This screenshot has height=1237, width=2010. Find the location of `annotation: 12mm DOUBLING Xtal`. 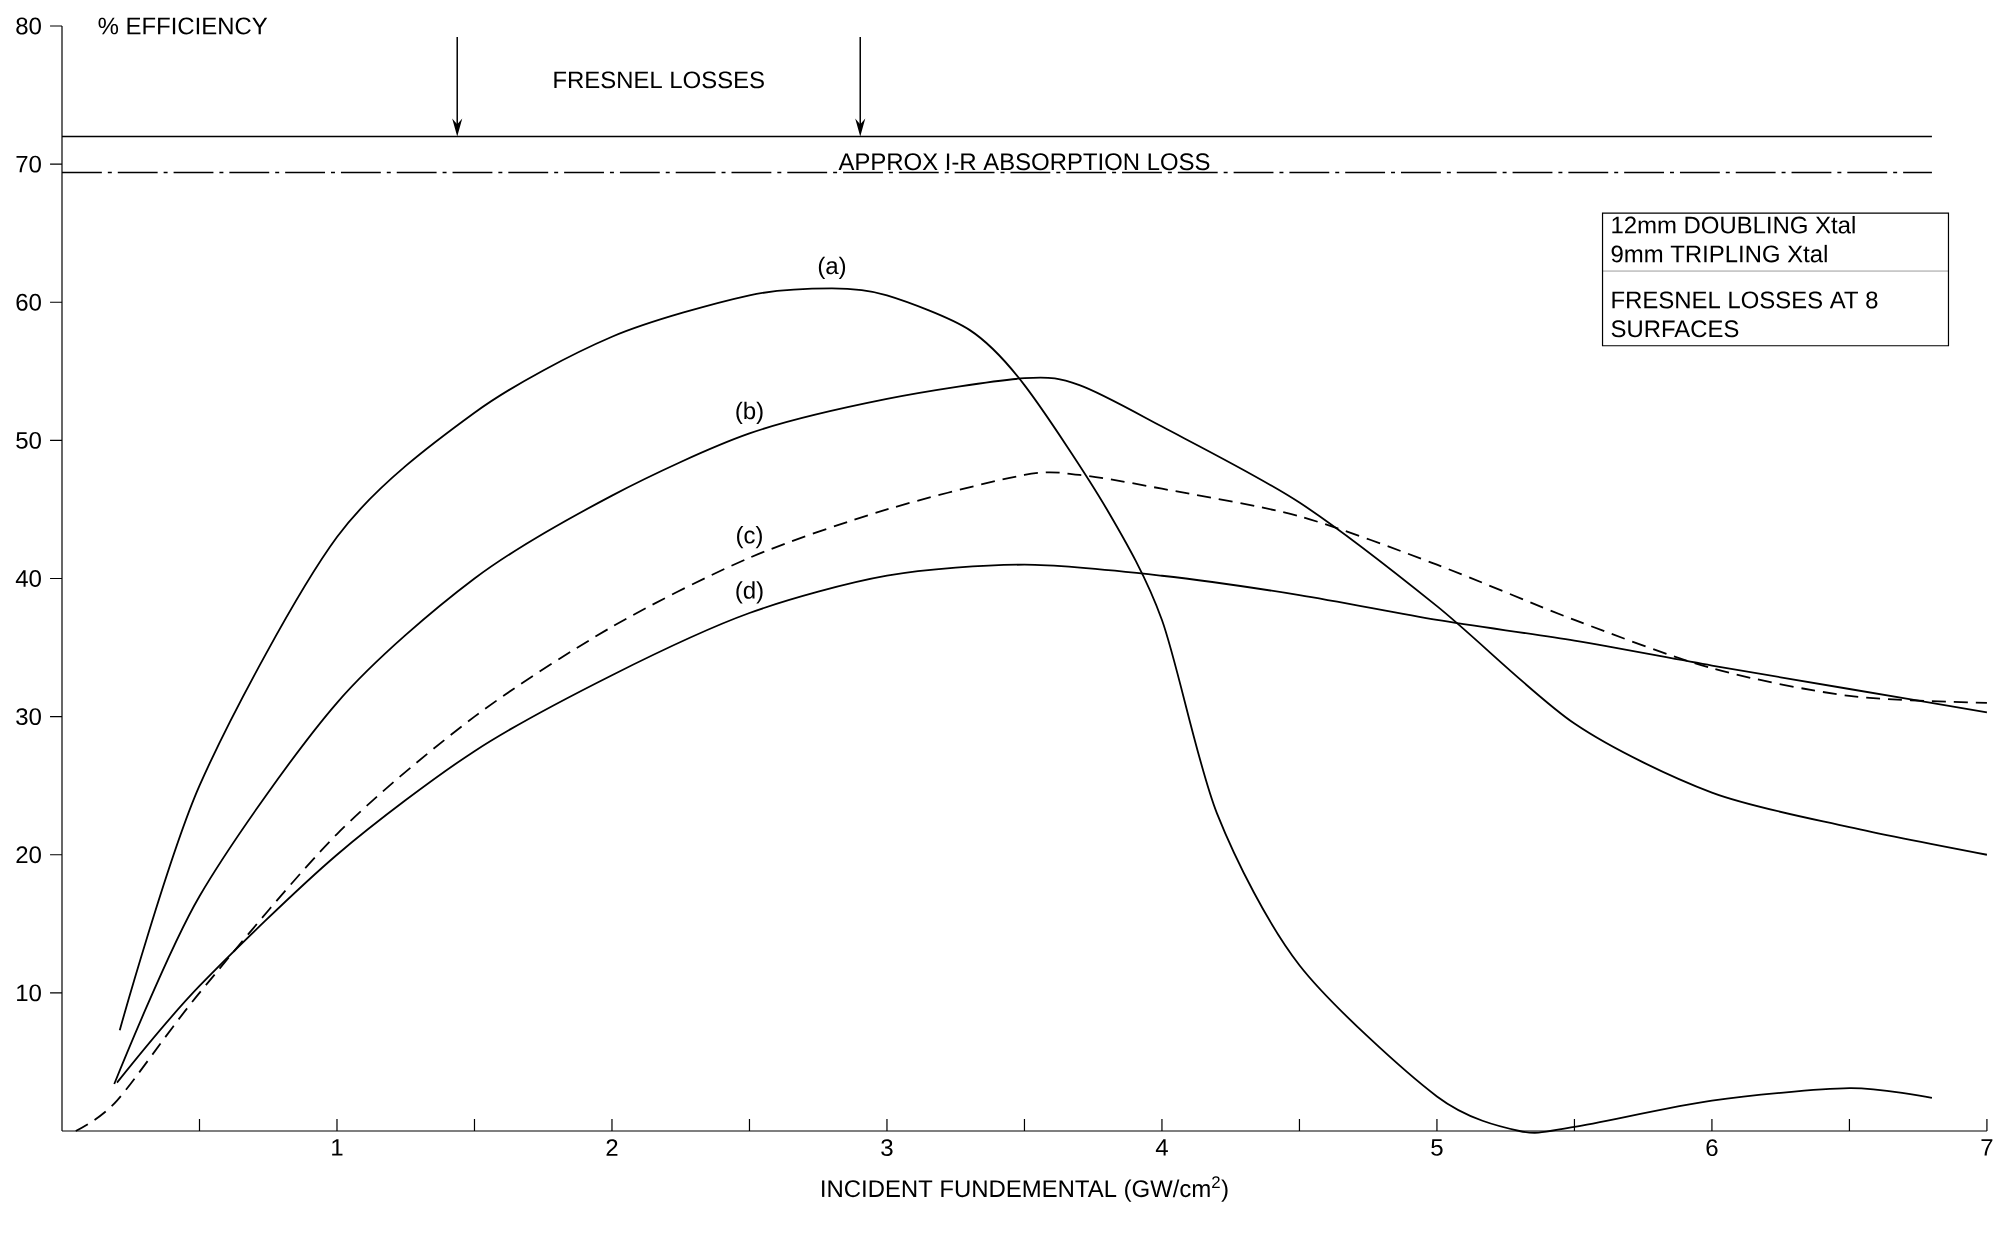

annotation: 12mm DOUBLING Xtal is located at coordinates (1733, 224).